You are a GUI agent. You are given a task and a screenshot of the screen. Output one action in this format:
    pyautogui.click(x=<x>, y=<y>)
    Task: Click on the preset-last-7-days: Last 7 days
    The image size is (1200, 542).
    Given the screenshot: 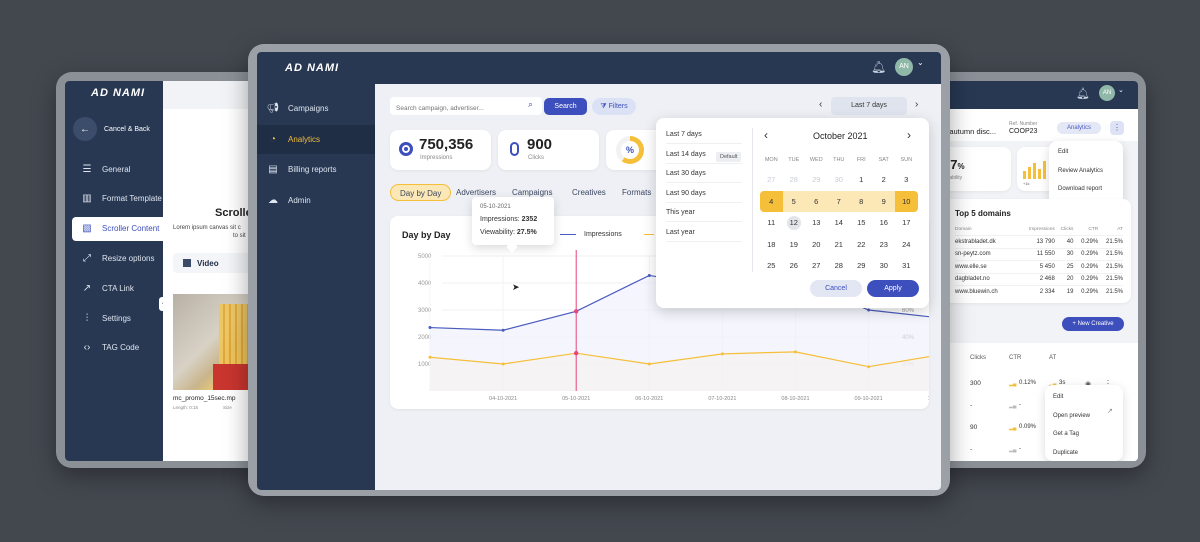 What is the action you would take?
    pyautogui.click(x=704, y=137)
    